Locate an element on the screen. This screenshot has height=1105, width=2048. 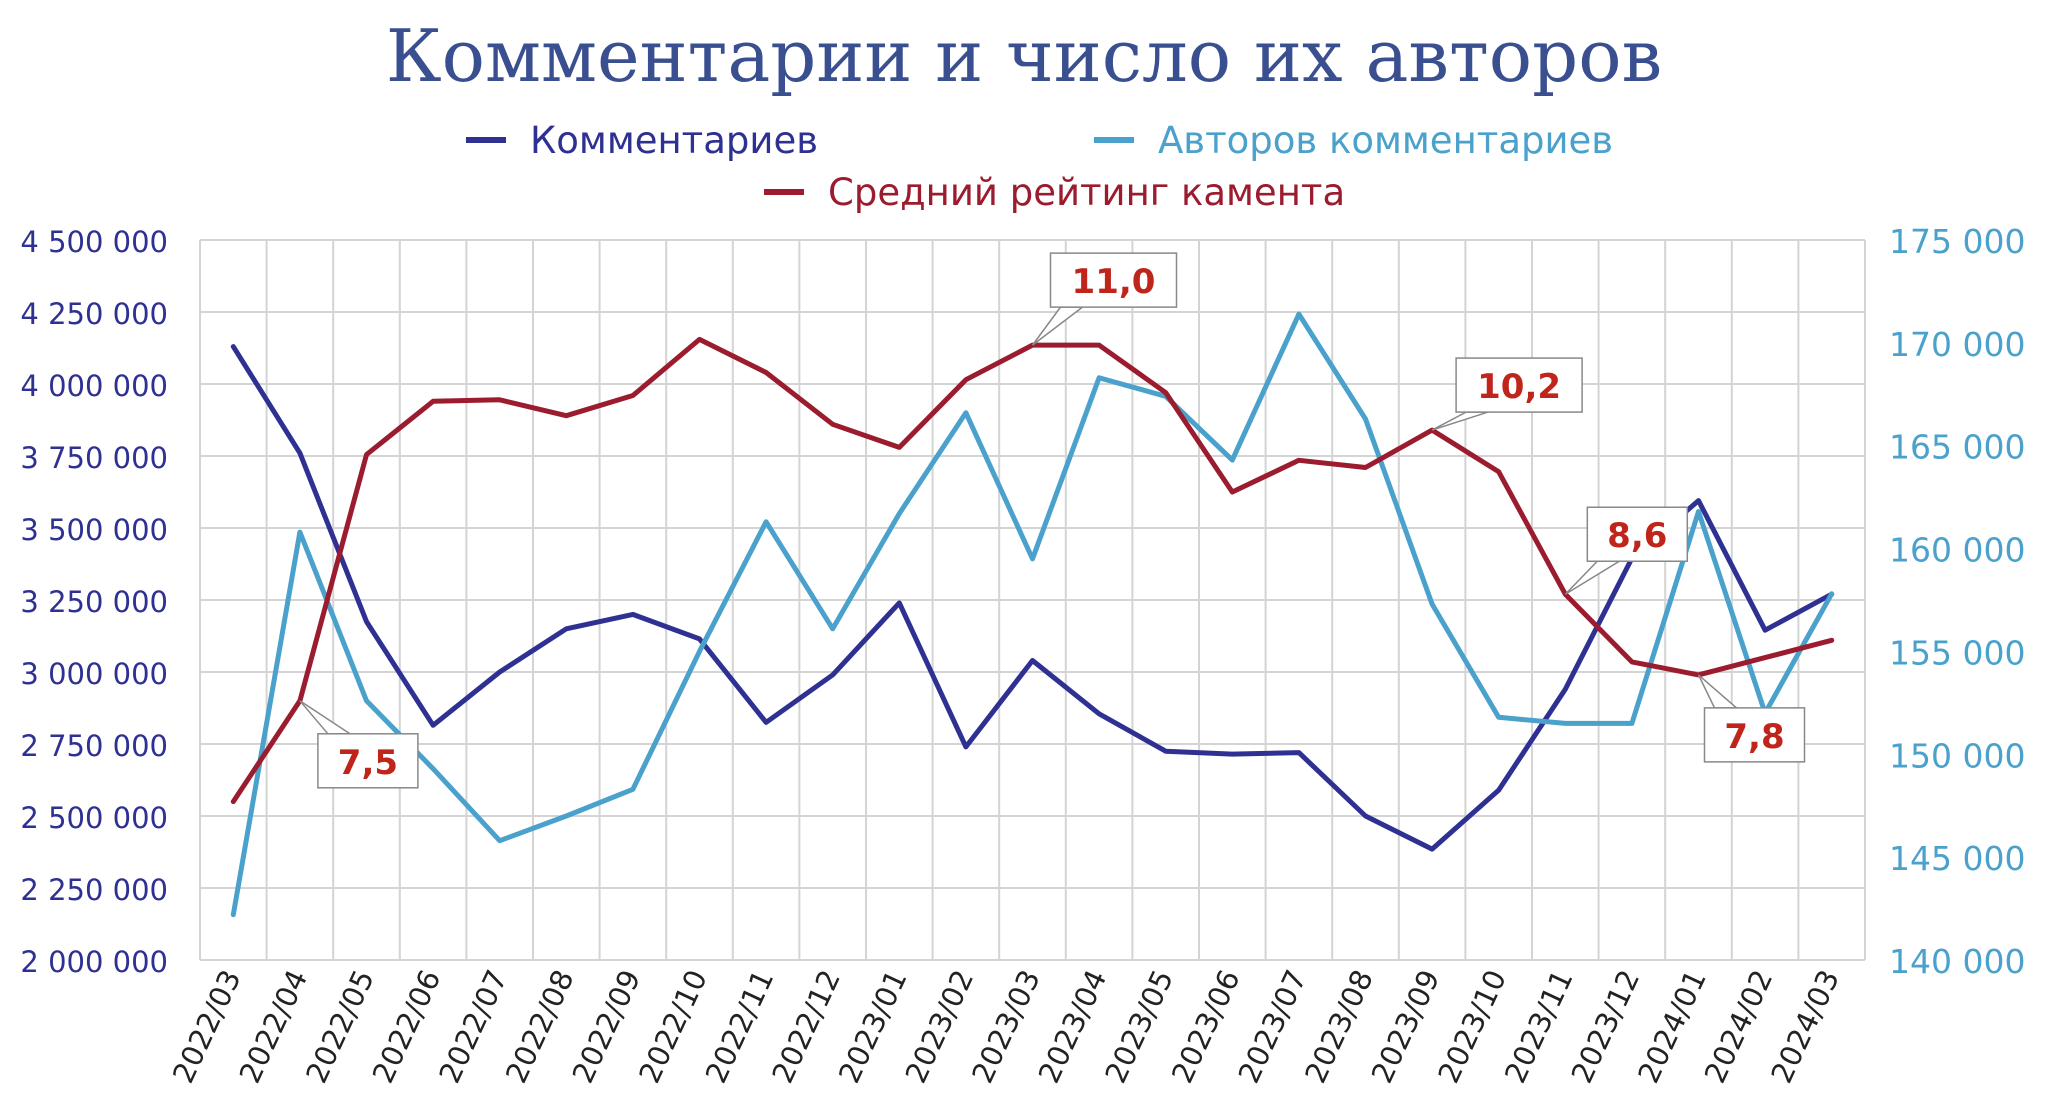
right-axis-tick-label: 175 000 is located at coordinates (1957, 241).